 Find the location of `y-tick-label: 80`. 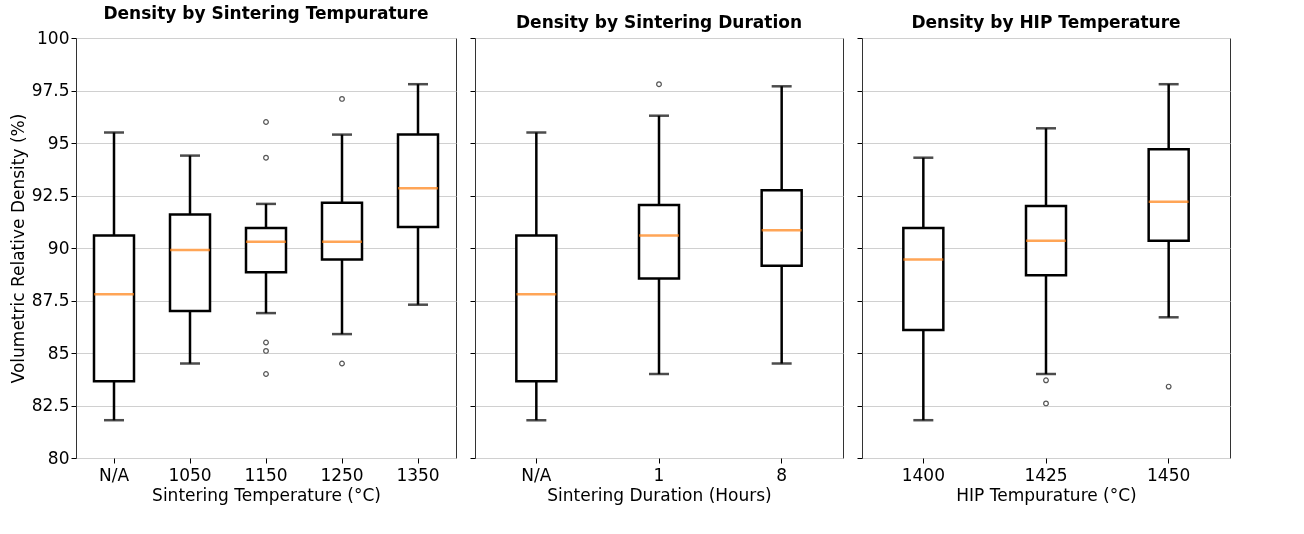

y-tick-label: 80 is located at coordinates (58, 457).